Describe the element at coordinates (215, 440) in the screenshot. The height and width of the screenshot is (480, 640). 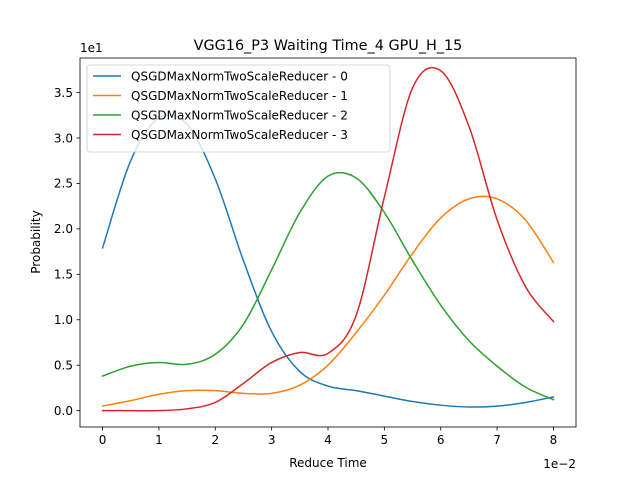
I see `x-tick-label: 2` at that location.